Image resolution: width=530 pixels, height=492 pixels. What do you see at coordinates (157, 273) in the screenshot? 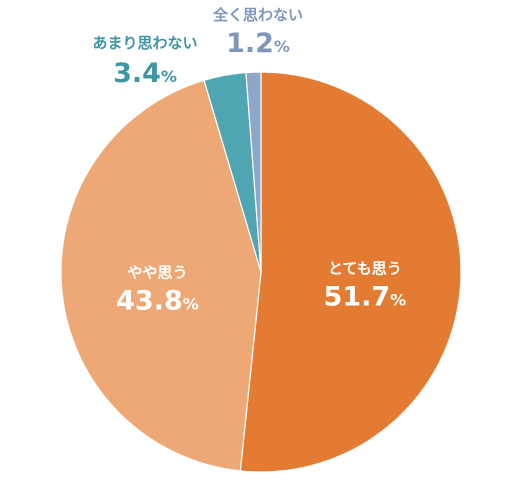
I see `slice-label: やや思う` at bounding box center [157, 273].